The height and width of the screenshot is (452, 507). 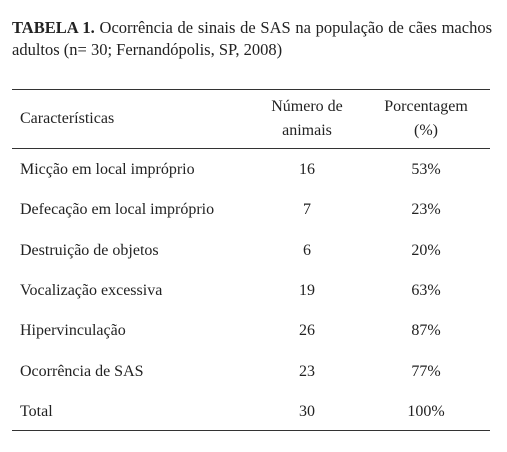 I want to click on table-cell: Total, so click(x=36, y=411).